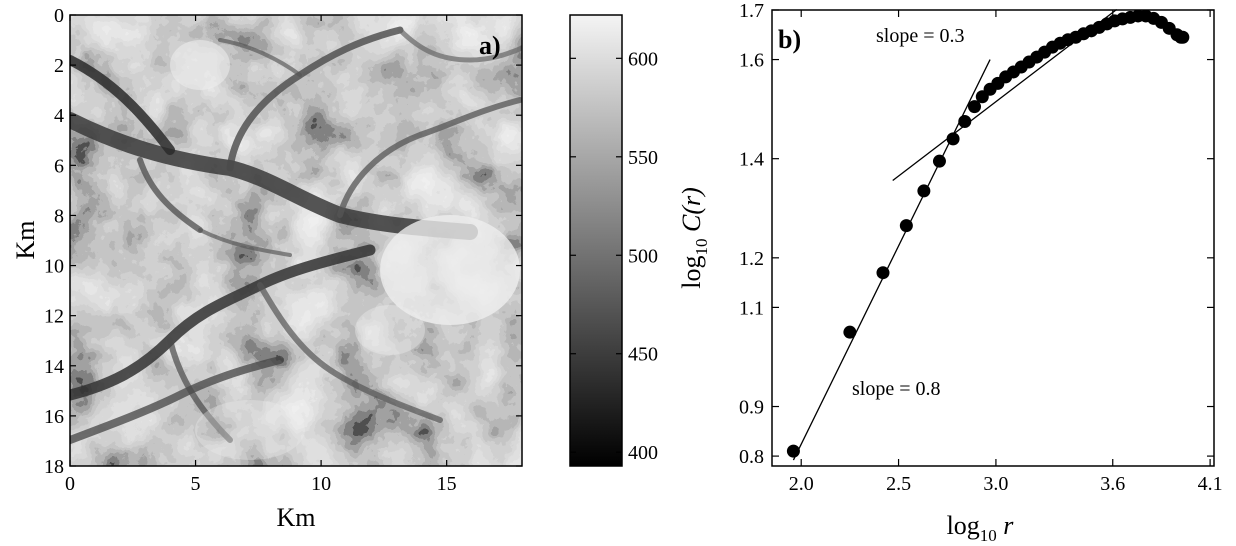 The width and height of the screenshot is (1236, 546). I want to click on colorbar-tick-label: 550, so click(643, 158).